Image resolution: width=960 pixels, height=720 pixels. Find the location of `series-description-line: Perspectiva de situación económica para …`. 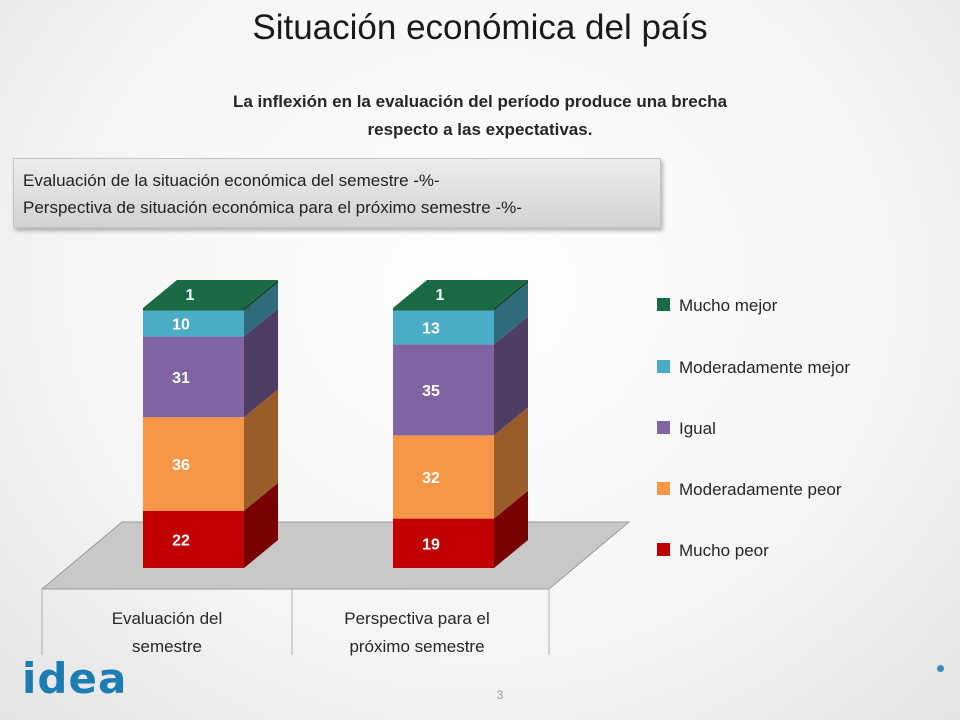

series-description-line: Perspectiva de situación económica para … is located at coordinates (272, 207).